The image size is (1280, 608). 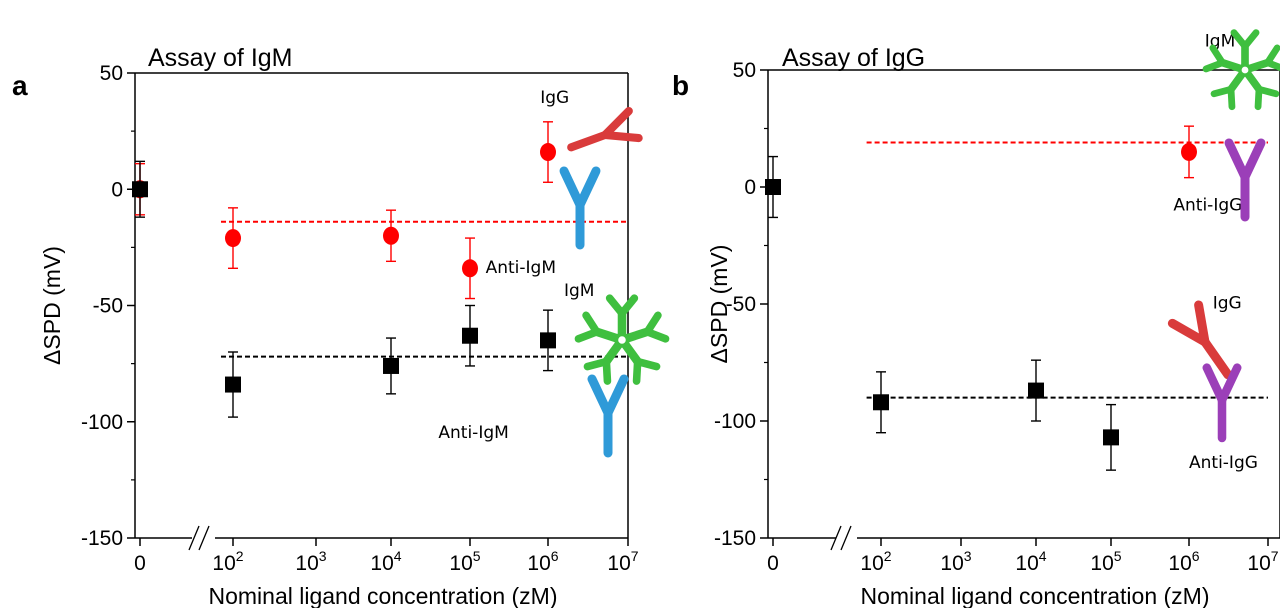 I want to click on x-tick-exponent: 4, so click(x=398, y=556).